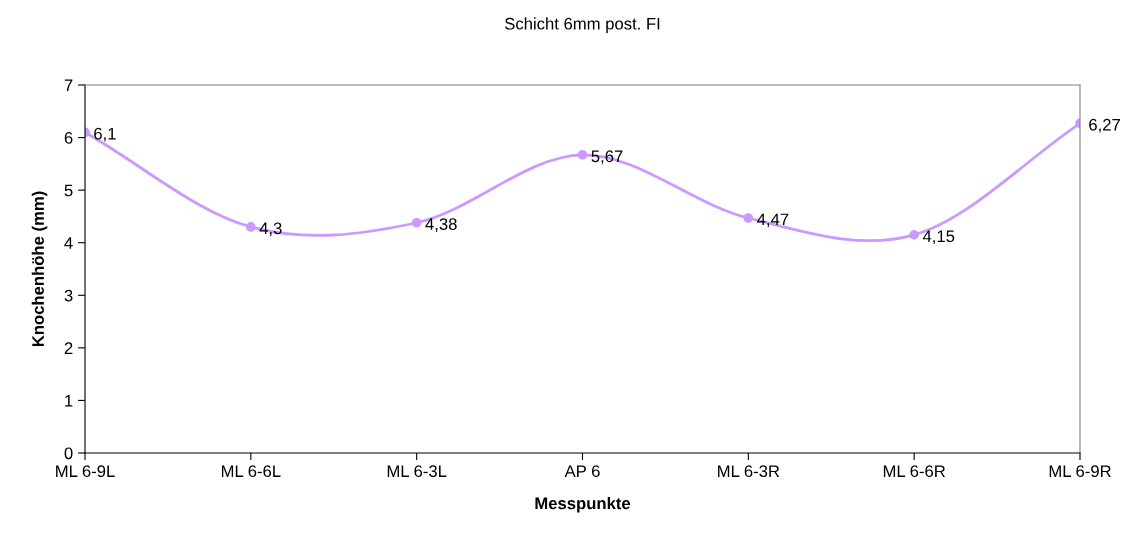 The image size is (1146, 535). What do you see at coordinates (68, 295) in the screenshot?
I see `y-tick-label: 3` at bounding box center [68, 295].